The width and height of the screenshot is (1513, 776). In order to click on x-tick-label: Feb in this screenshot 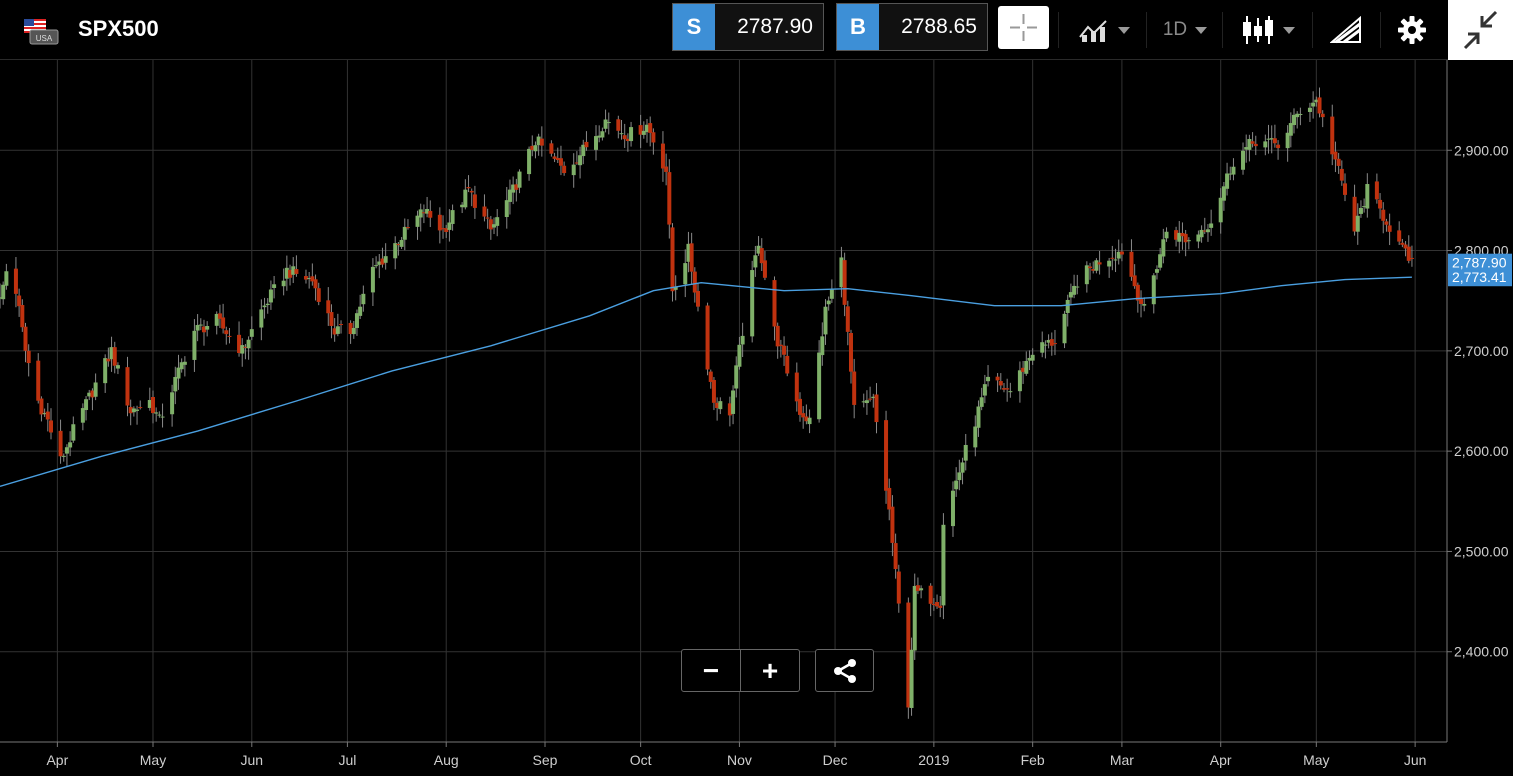, I will do `click(1033, 760)`.